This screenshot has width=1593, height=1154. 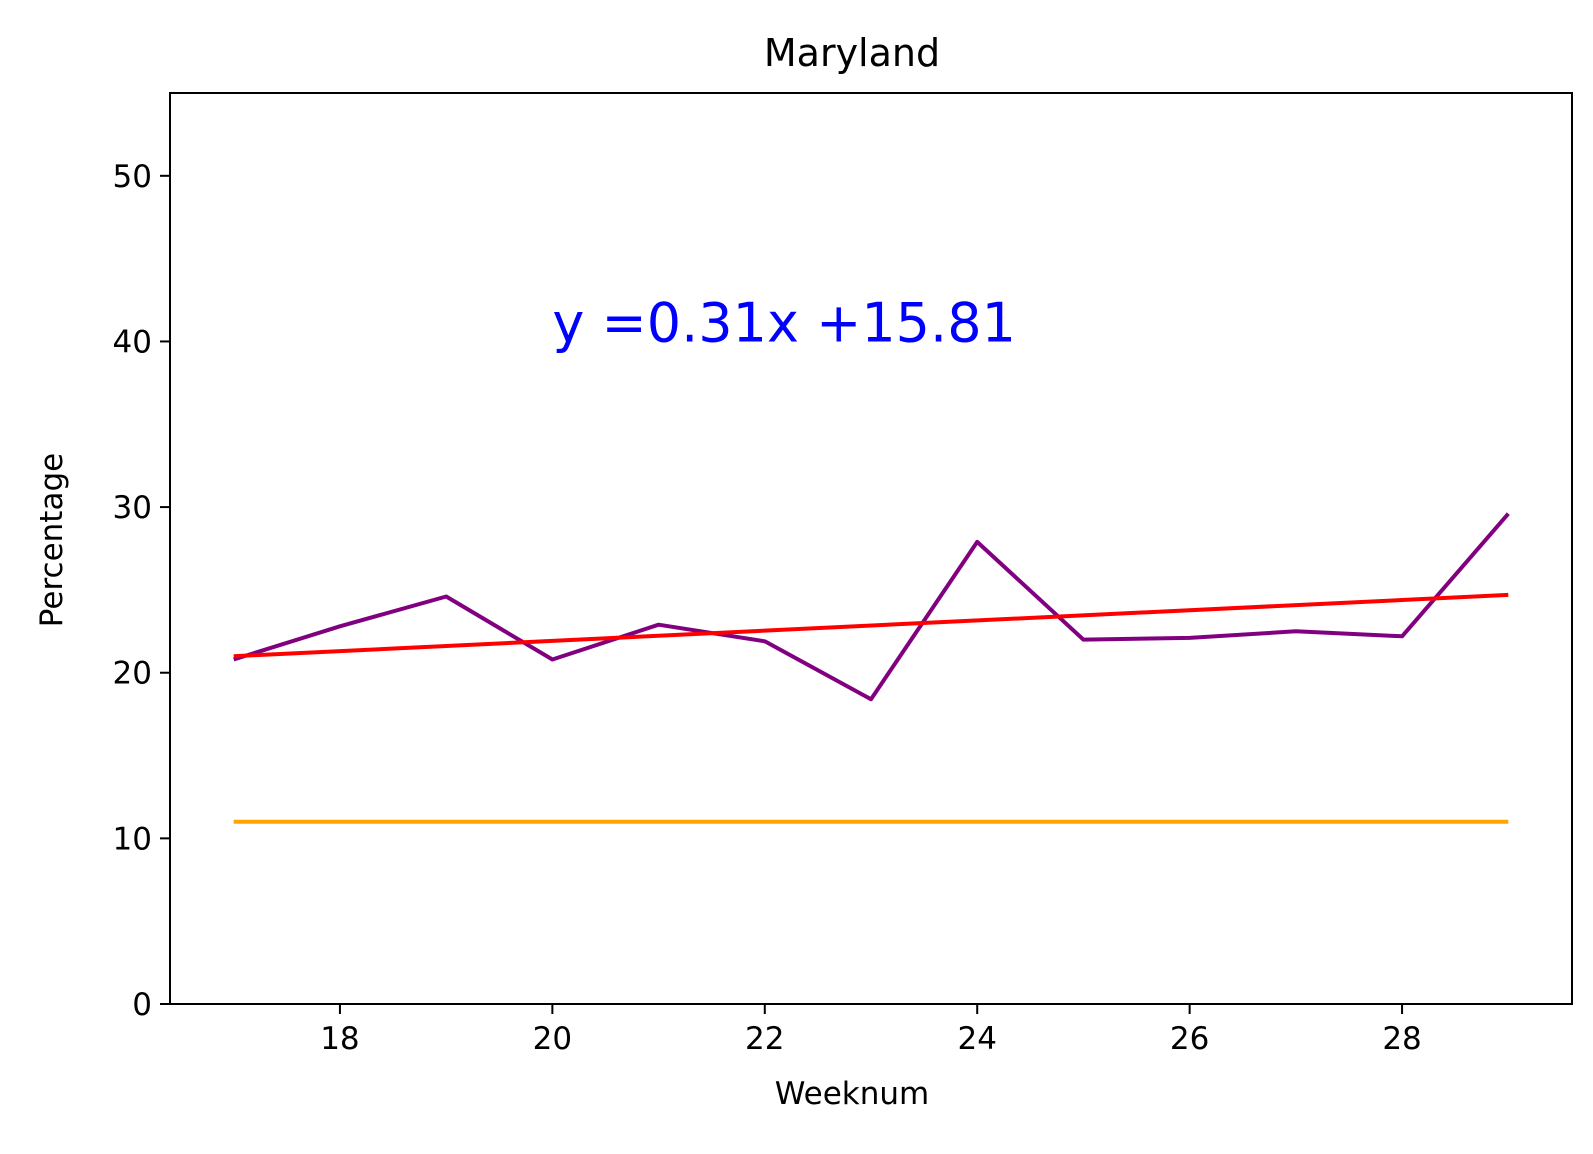 What do you see at coordinates (764, 1039) in the screenshot?
I see `x-tick-label: 22` at bounding box center [764, 1039].